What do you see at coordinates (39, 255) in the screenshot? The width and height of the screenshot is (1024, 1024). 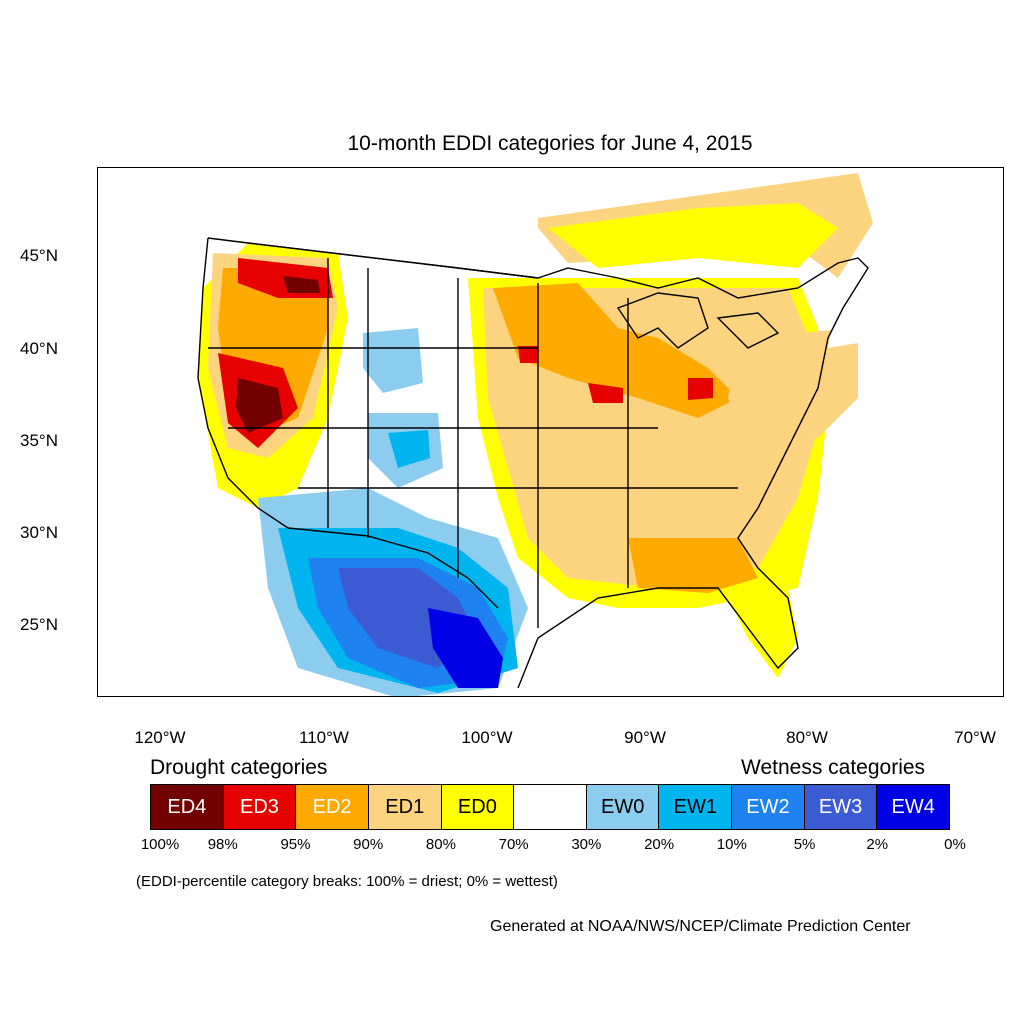 I see `lat-label-45: 45°N` at bounding box center [39, 255].